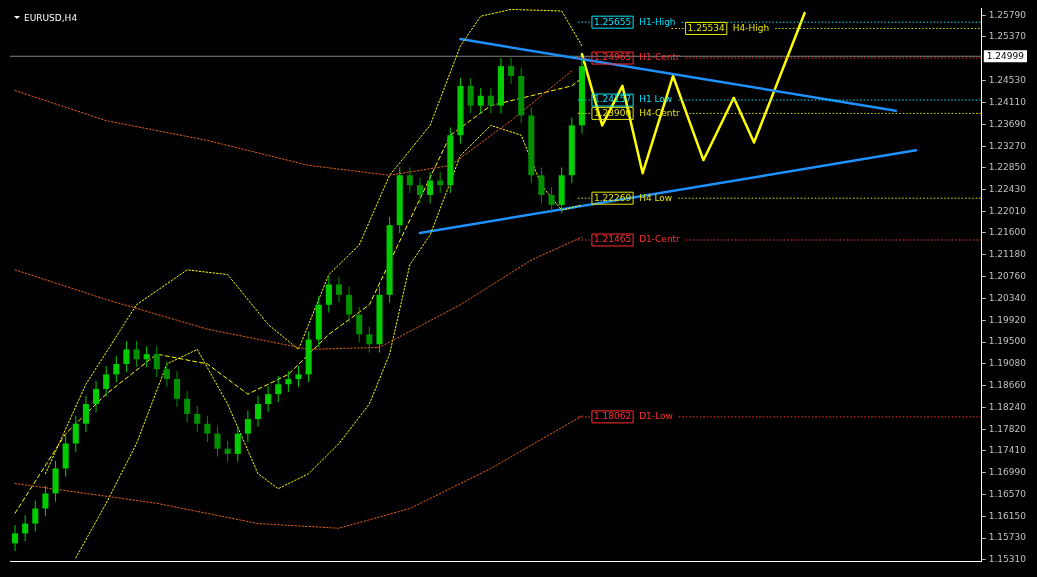 The width and height of the screenshot is (1037, 577). What do you see at coordinates (1007, 36) in the screenshot?
I see `y-tick-label: 1.25370` at bounding box center [1007, 36].